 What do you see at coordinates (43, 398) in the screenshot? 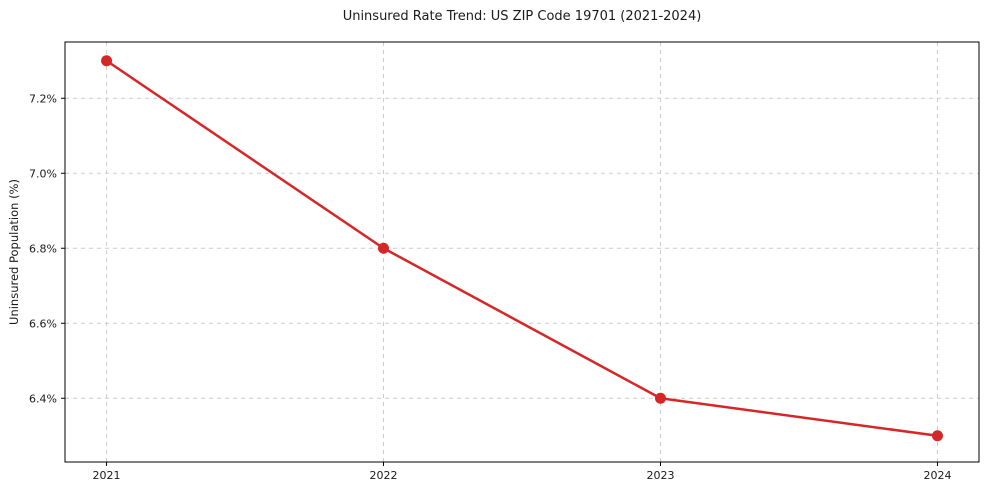
I see `y-tick-label: 6.4%` at bounding box center [43, 398].